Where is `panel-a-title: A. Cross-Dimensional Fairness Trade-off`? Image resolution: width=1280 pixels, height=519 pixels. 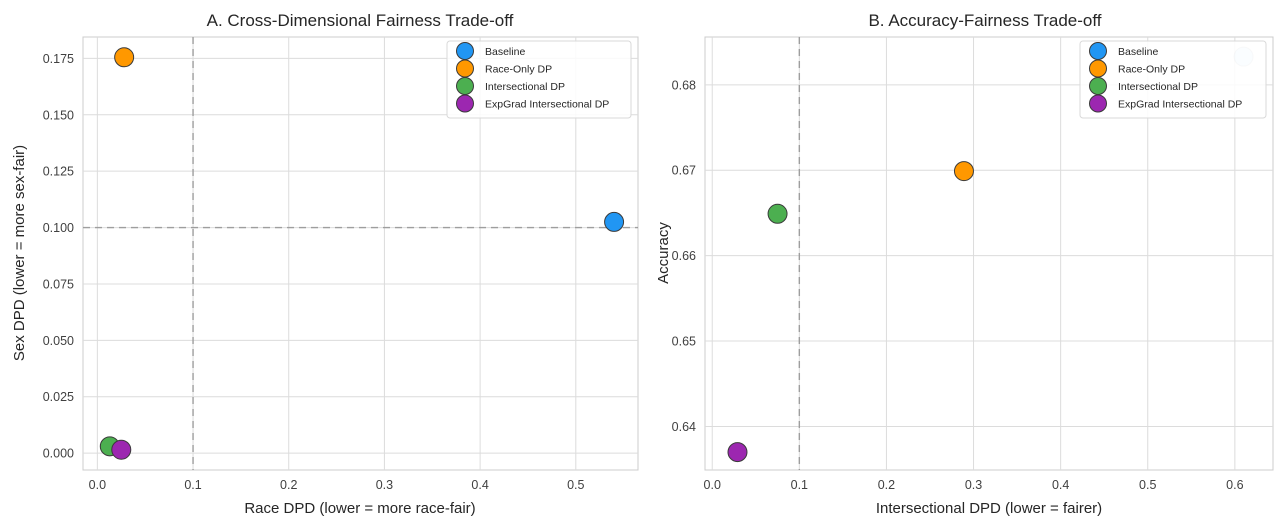 panel-a-title: A. Cross-Dimensional Fairness Trade-off is located at coordinates (360, 20).